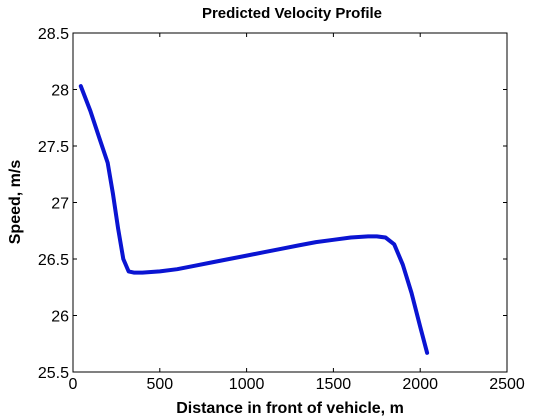 The width and height of the screenshot is (560, 420). Describe the element at coordinates (15, 202) in the screenshot. I see `y-axis-label: Speed, m/s` at that location.